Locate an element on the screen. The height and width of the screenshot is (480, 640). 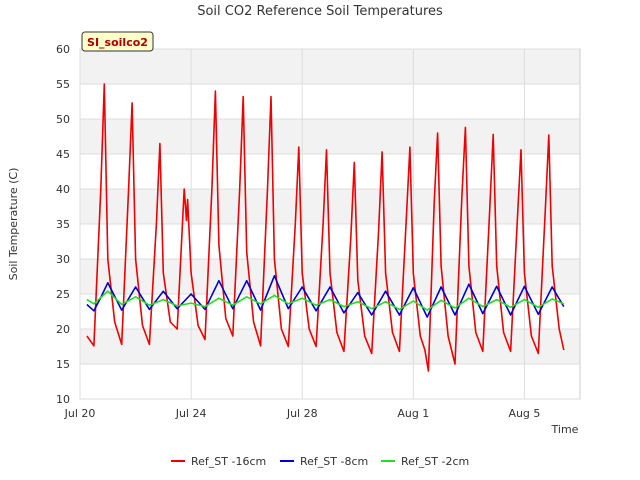
y-tick-label: 45 is located at coordinates (63, 154).